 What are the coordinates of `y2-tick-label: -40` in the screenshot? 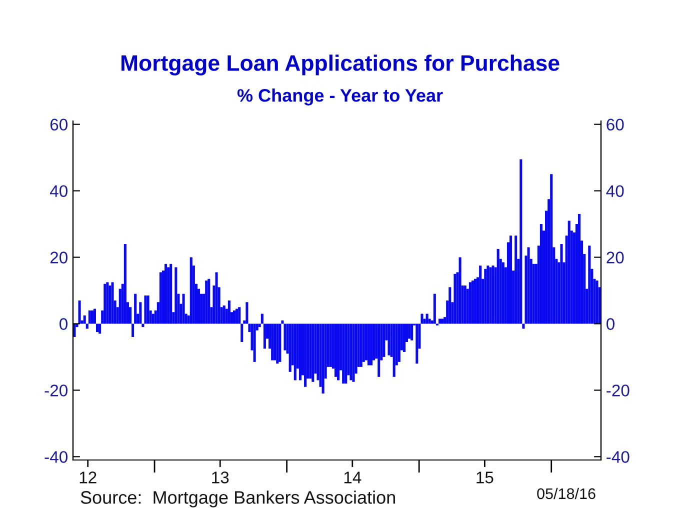 It's located at (618, 457).